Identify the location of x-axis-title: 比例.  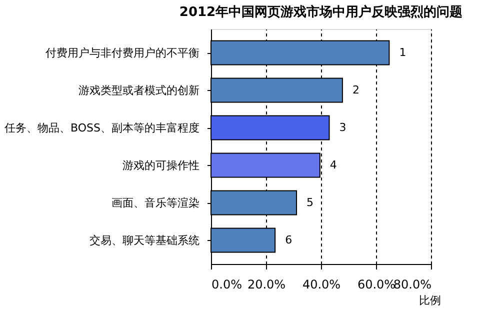
(430, 300).